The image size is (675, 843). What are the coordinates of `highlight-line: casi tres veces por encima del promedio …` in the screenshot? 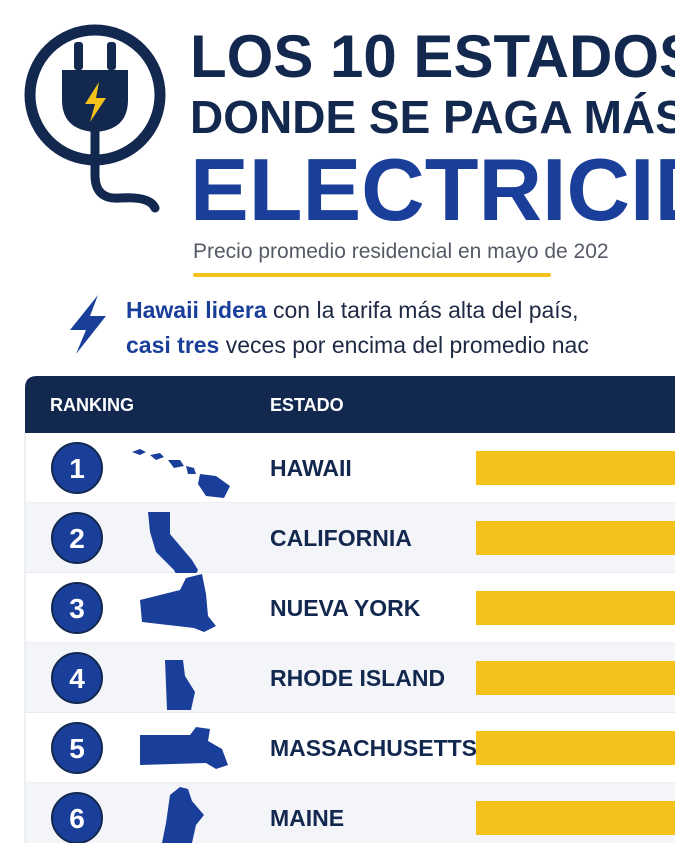 It's located at (357, 345).